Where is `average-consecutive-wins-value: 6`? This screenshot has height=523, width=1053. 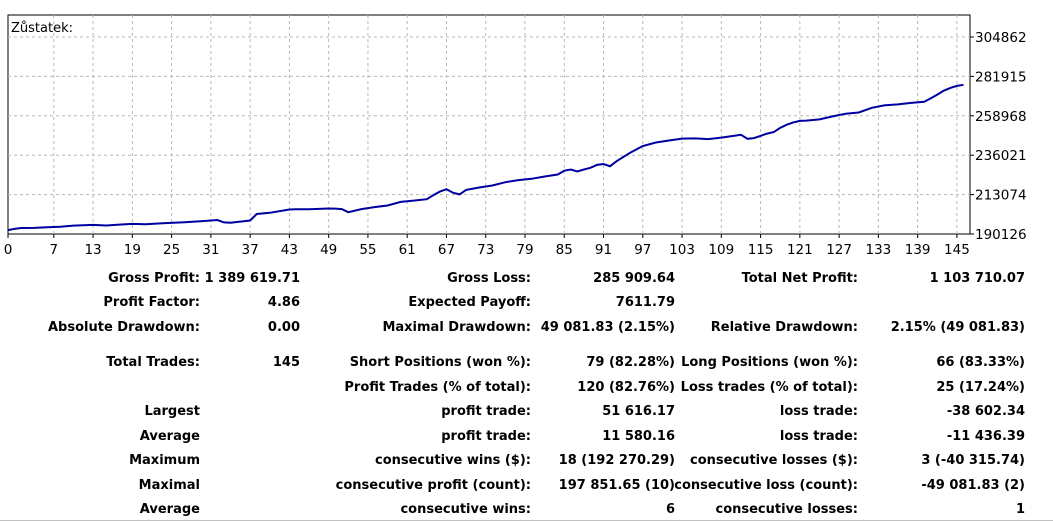 average-consecutive-wins-value: 6 is located at coordinates (670, 509).